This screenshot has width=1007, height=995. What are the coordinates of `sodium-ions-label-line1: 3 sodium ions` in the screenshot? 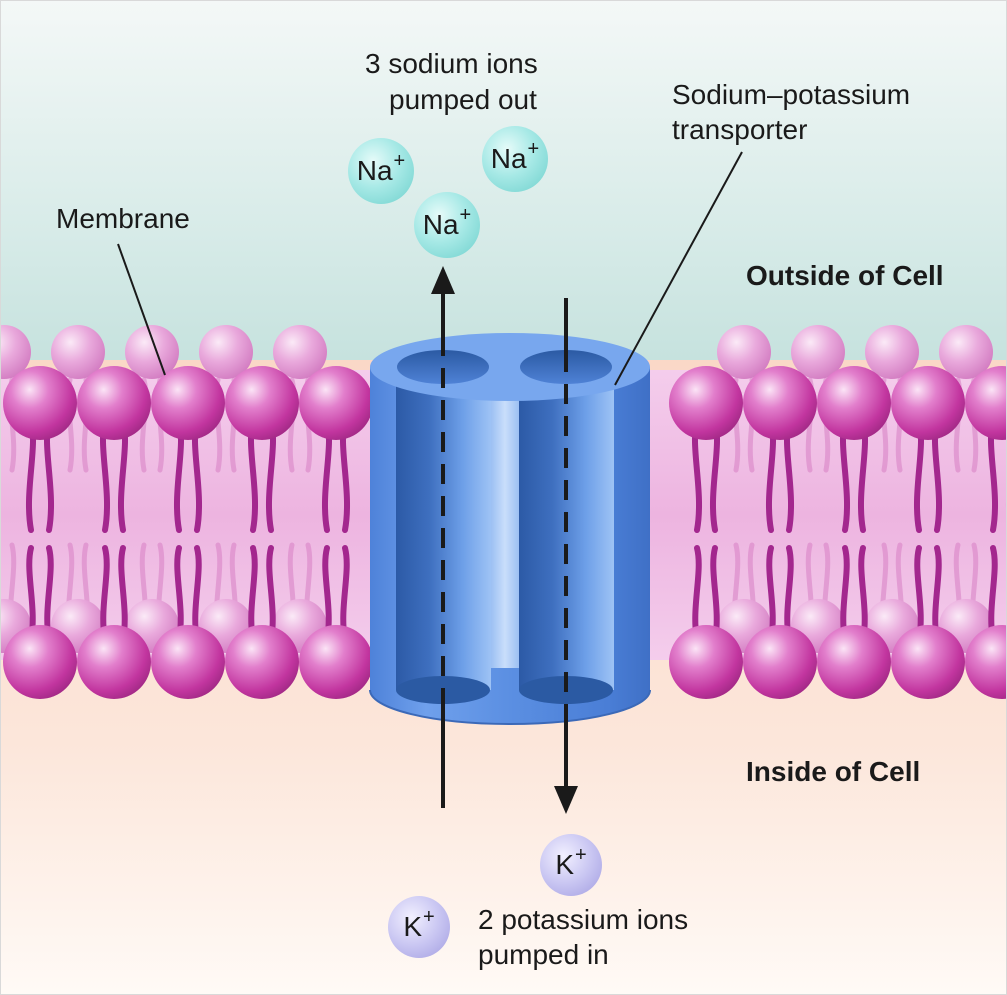 It's located at (451, 63).